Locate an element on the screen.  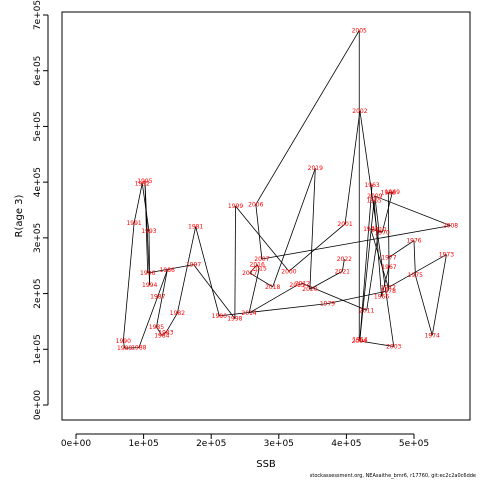
sr-segment-1988-1989 is located at coordinates (131, 348).